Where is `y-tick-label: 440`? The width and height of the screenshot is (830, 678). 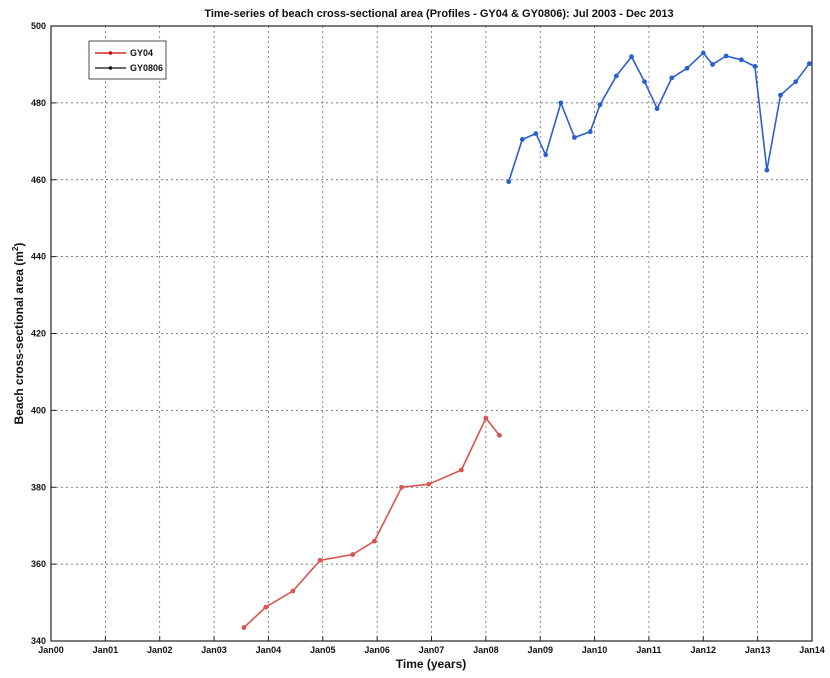 y-tick-label: 440 is located at coordinates (38, 257).